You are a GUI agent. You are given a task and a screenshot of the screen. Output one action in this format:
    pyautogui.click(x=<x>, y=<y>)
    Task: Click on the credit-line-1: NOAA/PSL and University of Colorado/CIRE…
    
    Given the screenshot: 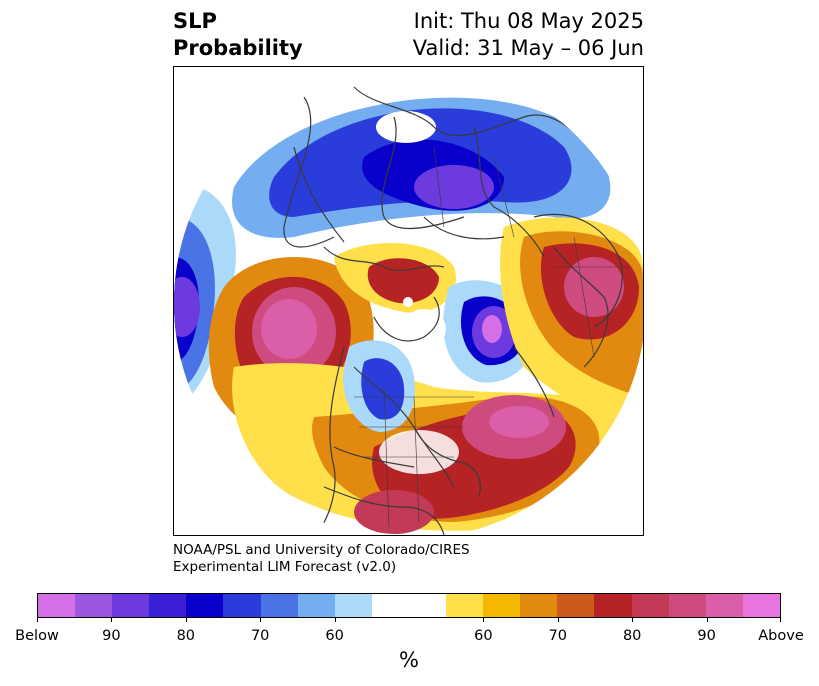 What is the action you would take?
    pyautogui.click(x=321, y=550)
    